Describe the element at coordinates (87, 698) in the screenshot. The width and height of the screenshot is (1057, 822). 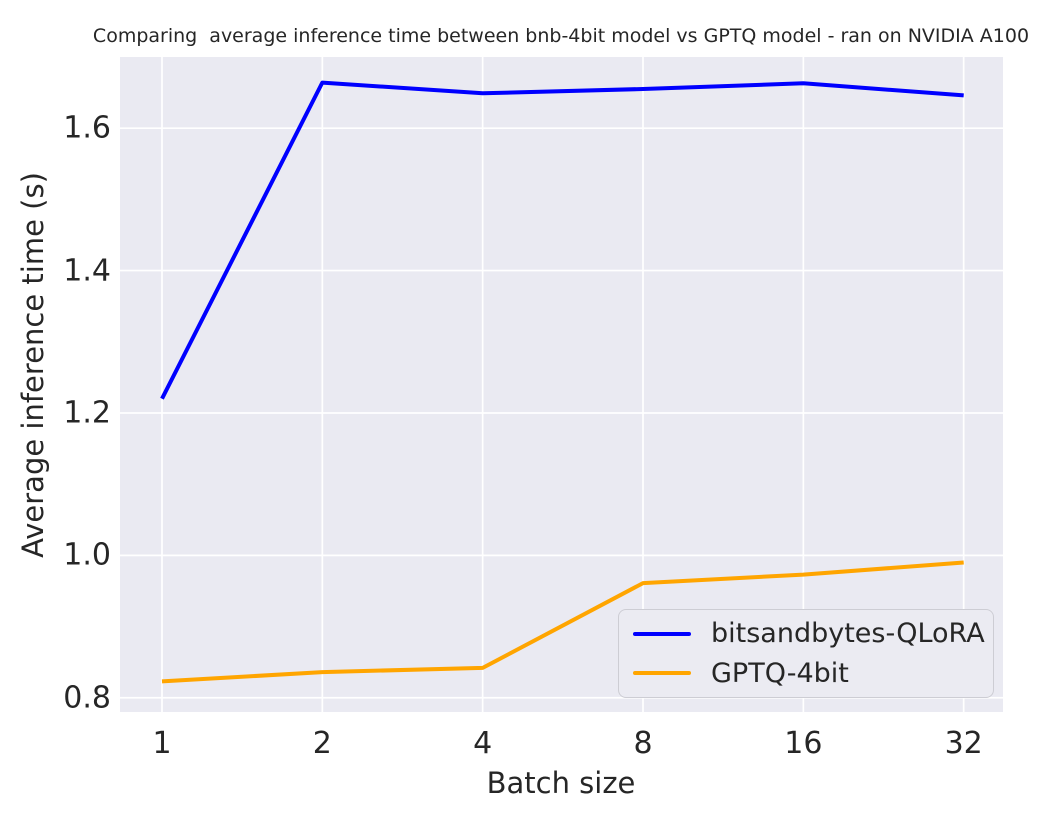
I see `y-tick-label: 0.8` at that location.